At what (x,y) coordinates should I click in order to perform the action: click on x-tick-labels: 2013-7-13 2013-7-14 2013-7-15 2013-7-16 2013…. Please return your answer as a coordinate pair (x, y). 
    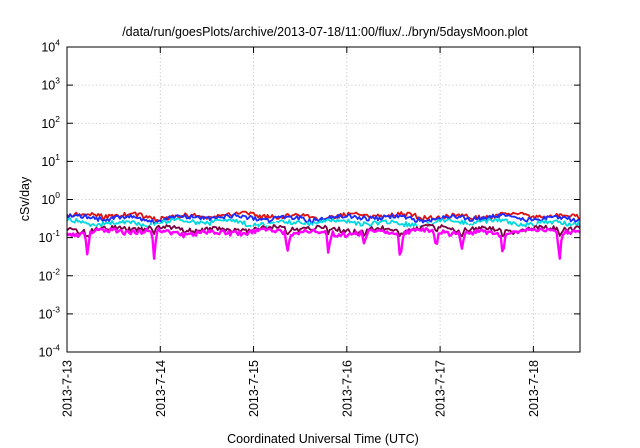
    Looking at the image, I should click on (301, 388).